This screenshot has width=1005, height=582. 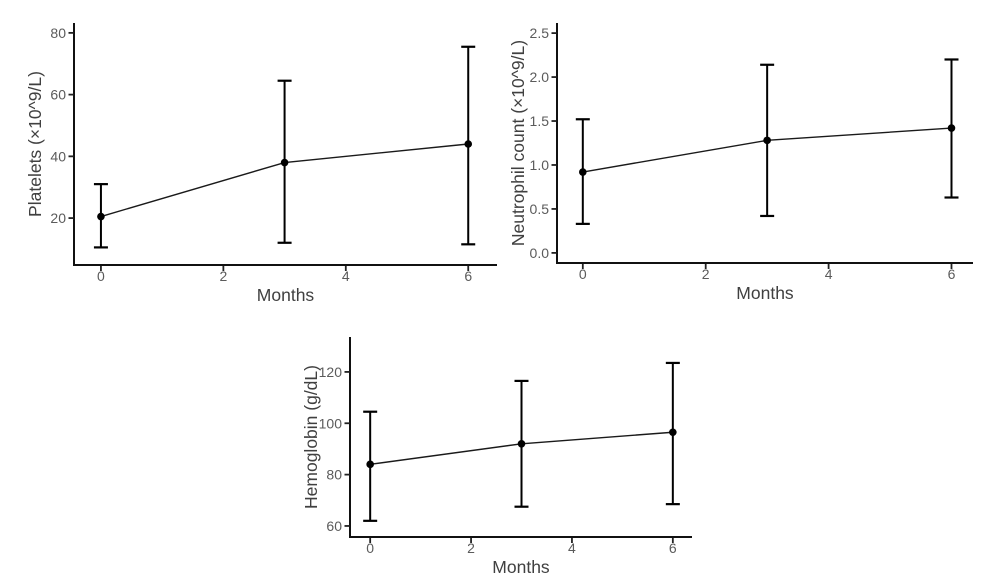 What do you see at coordinates (540, 33) in the screenshot?
I see `y-tick-label: 2.5` at bounding box center [540, 33].